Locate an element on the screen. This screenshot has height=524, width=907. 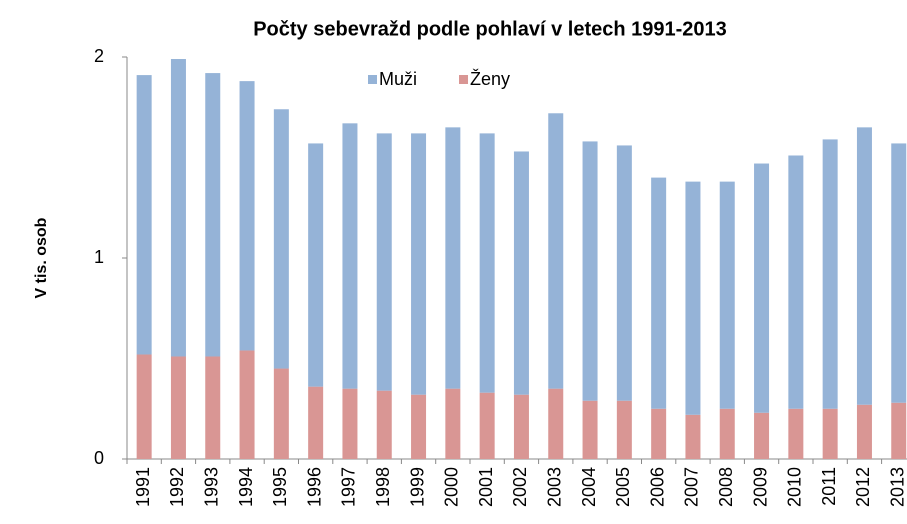
x-tick-label: 2010 is located at coordinates (795, 487).